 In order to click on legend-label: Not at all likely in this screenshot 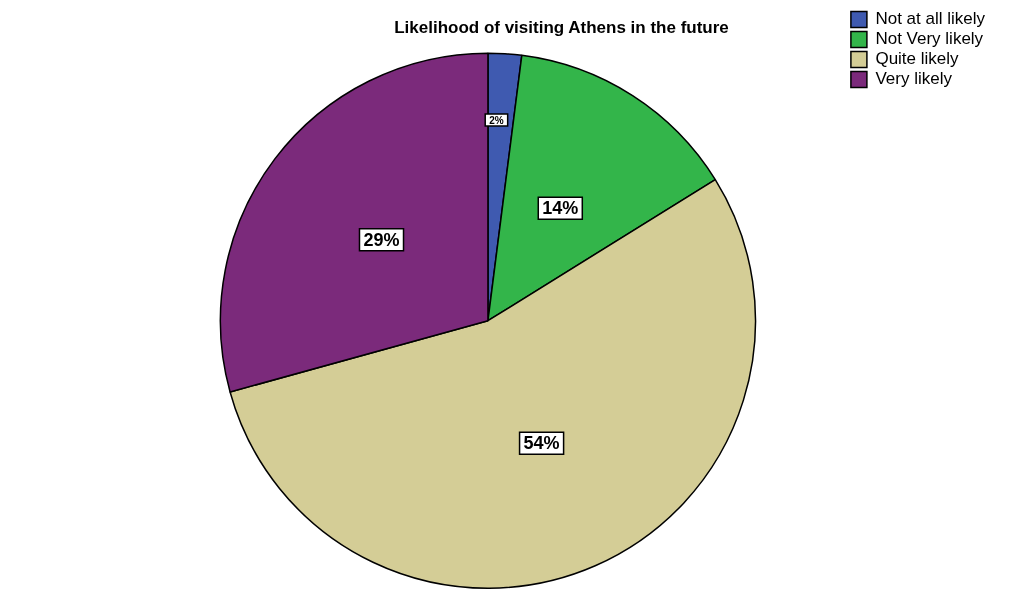, I will do `click(930, 19)`.